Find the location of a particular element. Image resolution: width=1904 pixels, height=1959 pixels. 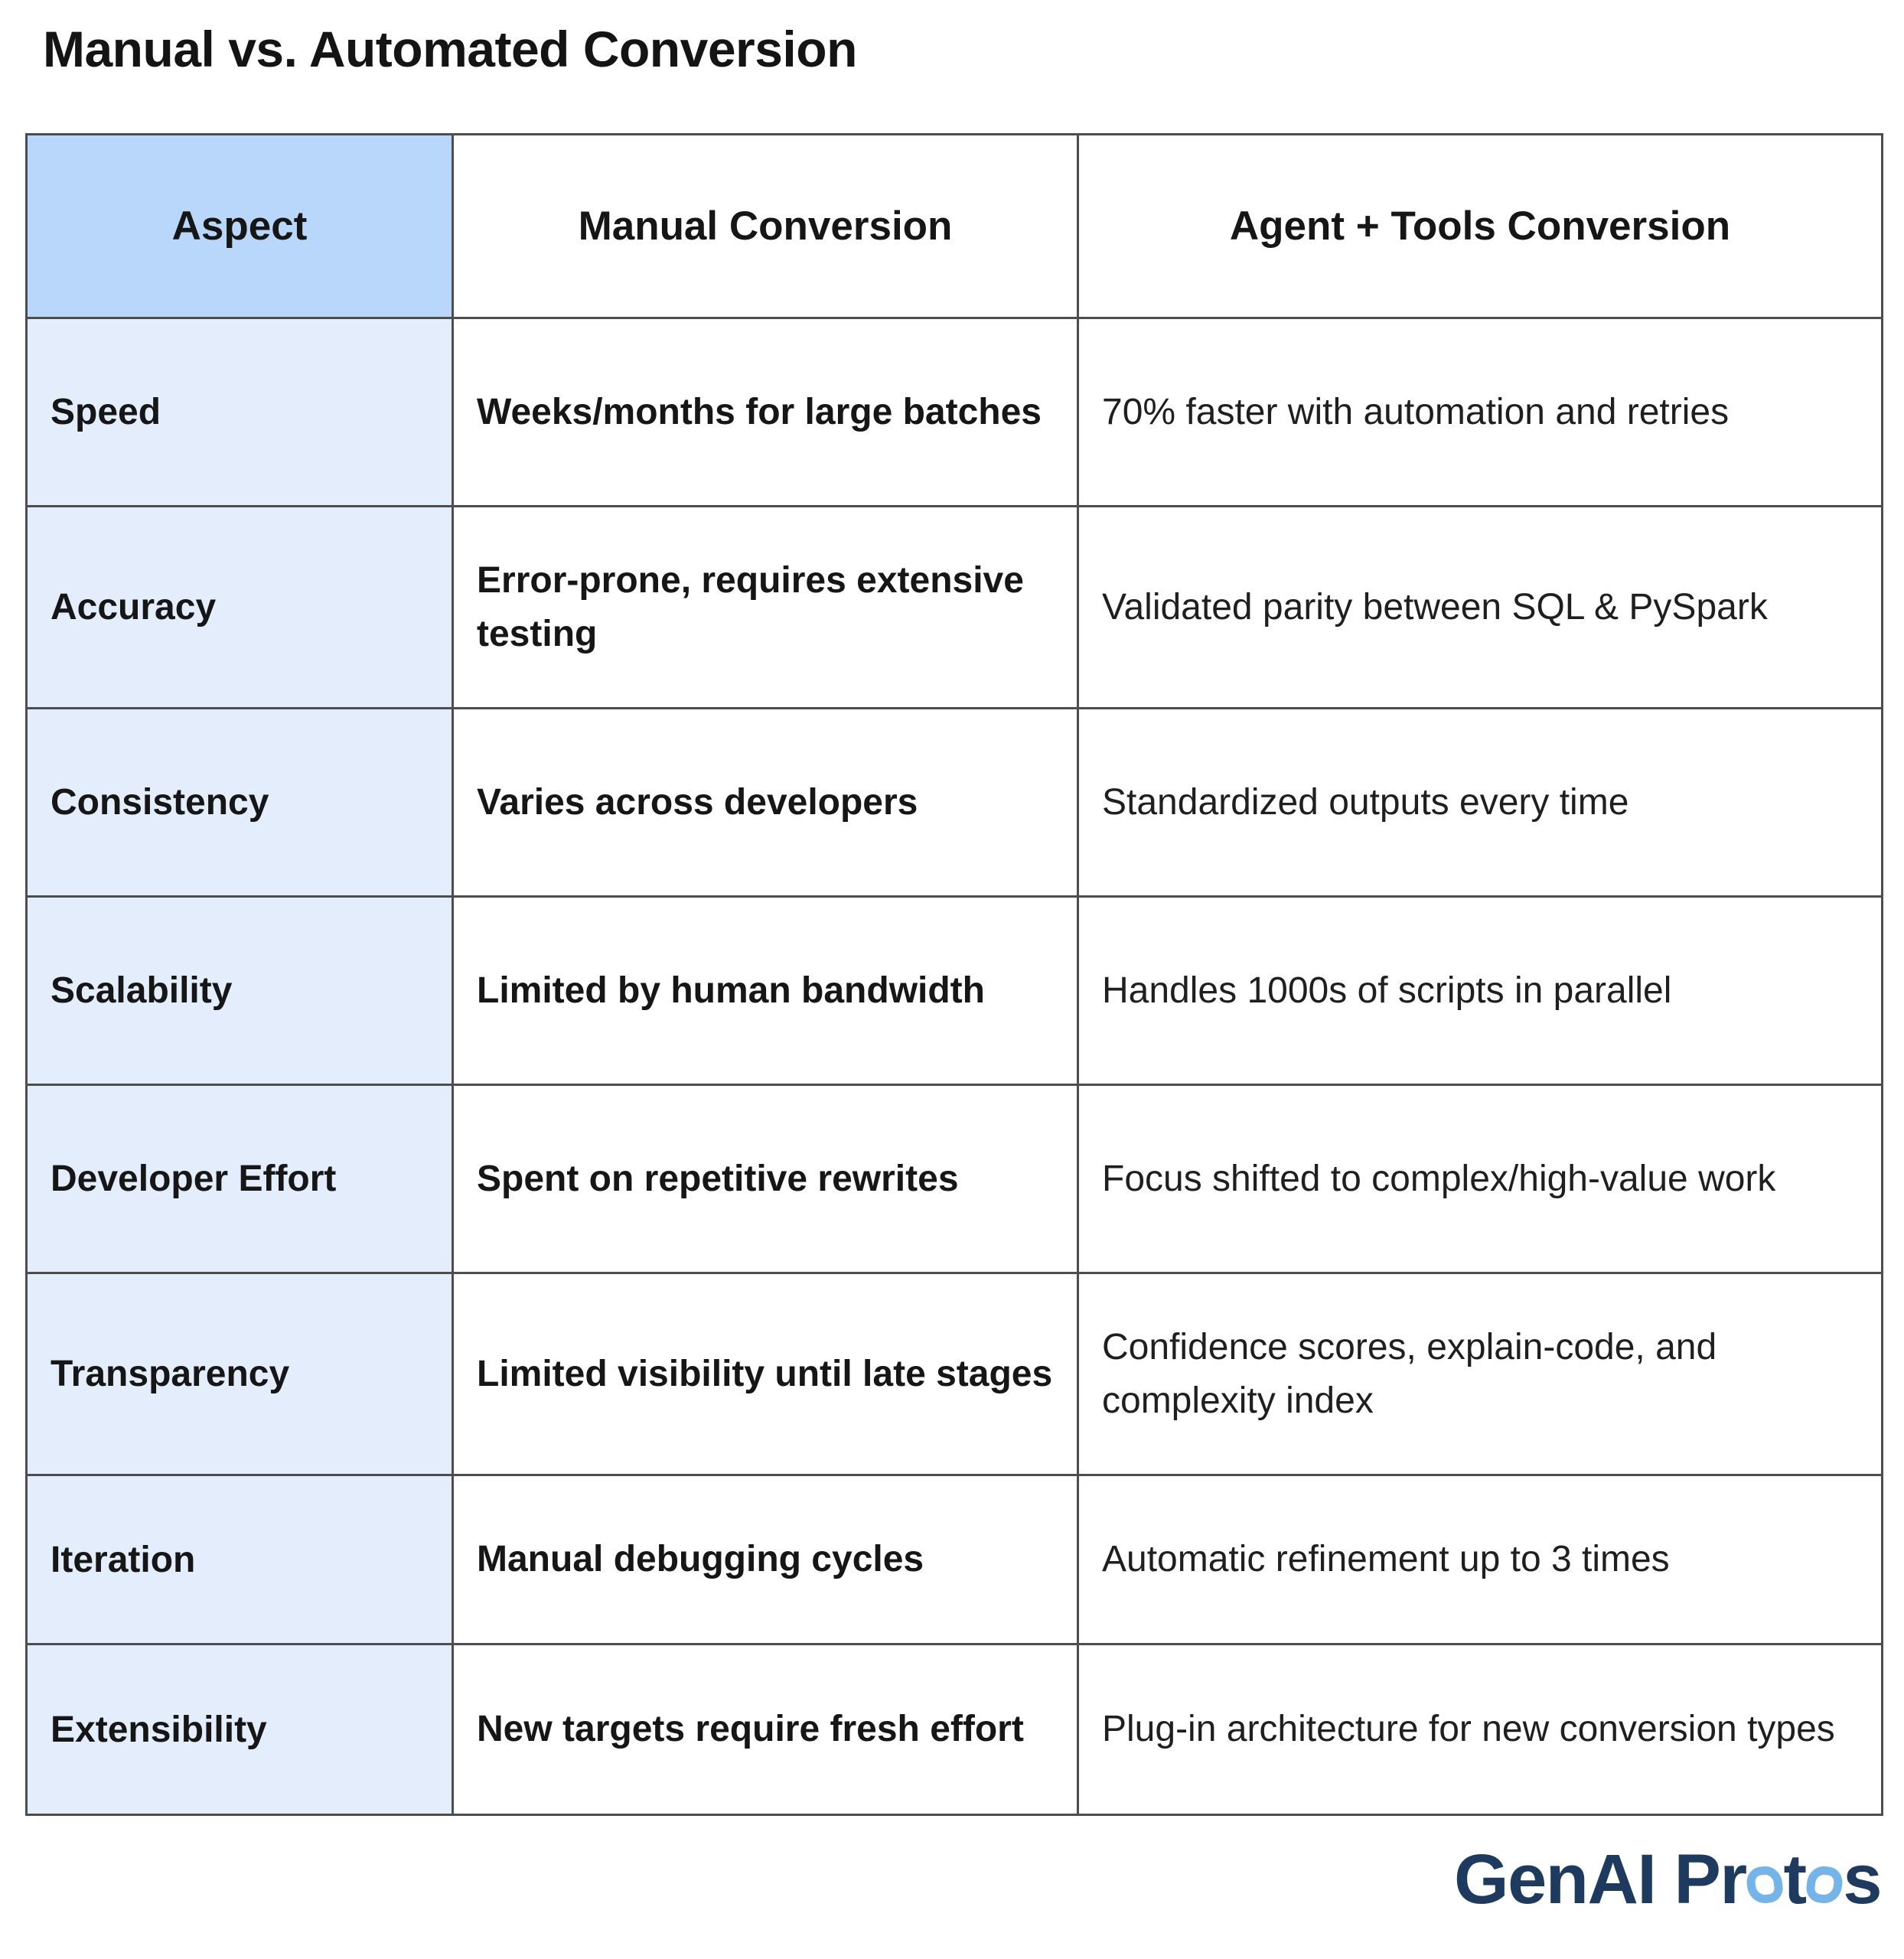

header-cell-aspect: Aspect is located at coordinates (239, 226).